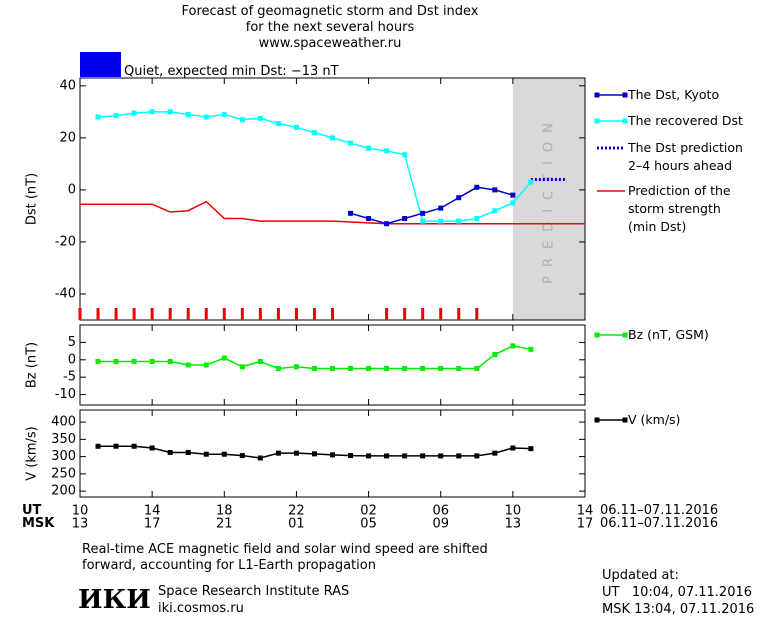 The height and width of the screenshot is (620, 760). I want to click on y-tick-label: -40, so click(65, 293).